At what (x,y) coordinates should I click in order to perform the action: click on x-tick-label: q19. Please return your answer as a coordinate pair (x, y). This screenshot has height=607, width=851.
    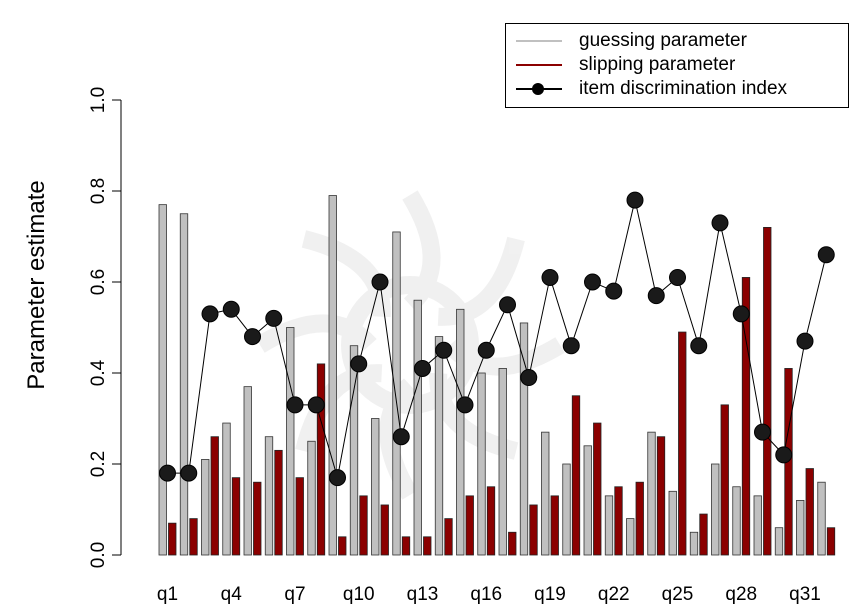
    Looking at the image, I should click on (550, 594).